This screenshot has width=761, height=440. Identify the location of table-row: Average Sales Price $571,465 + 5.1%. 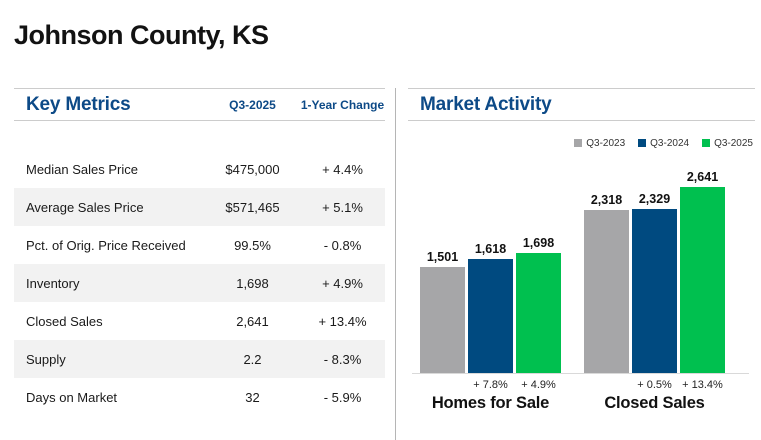
(199, 207).